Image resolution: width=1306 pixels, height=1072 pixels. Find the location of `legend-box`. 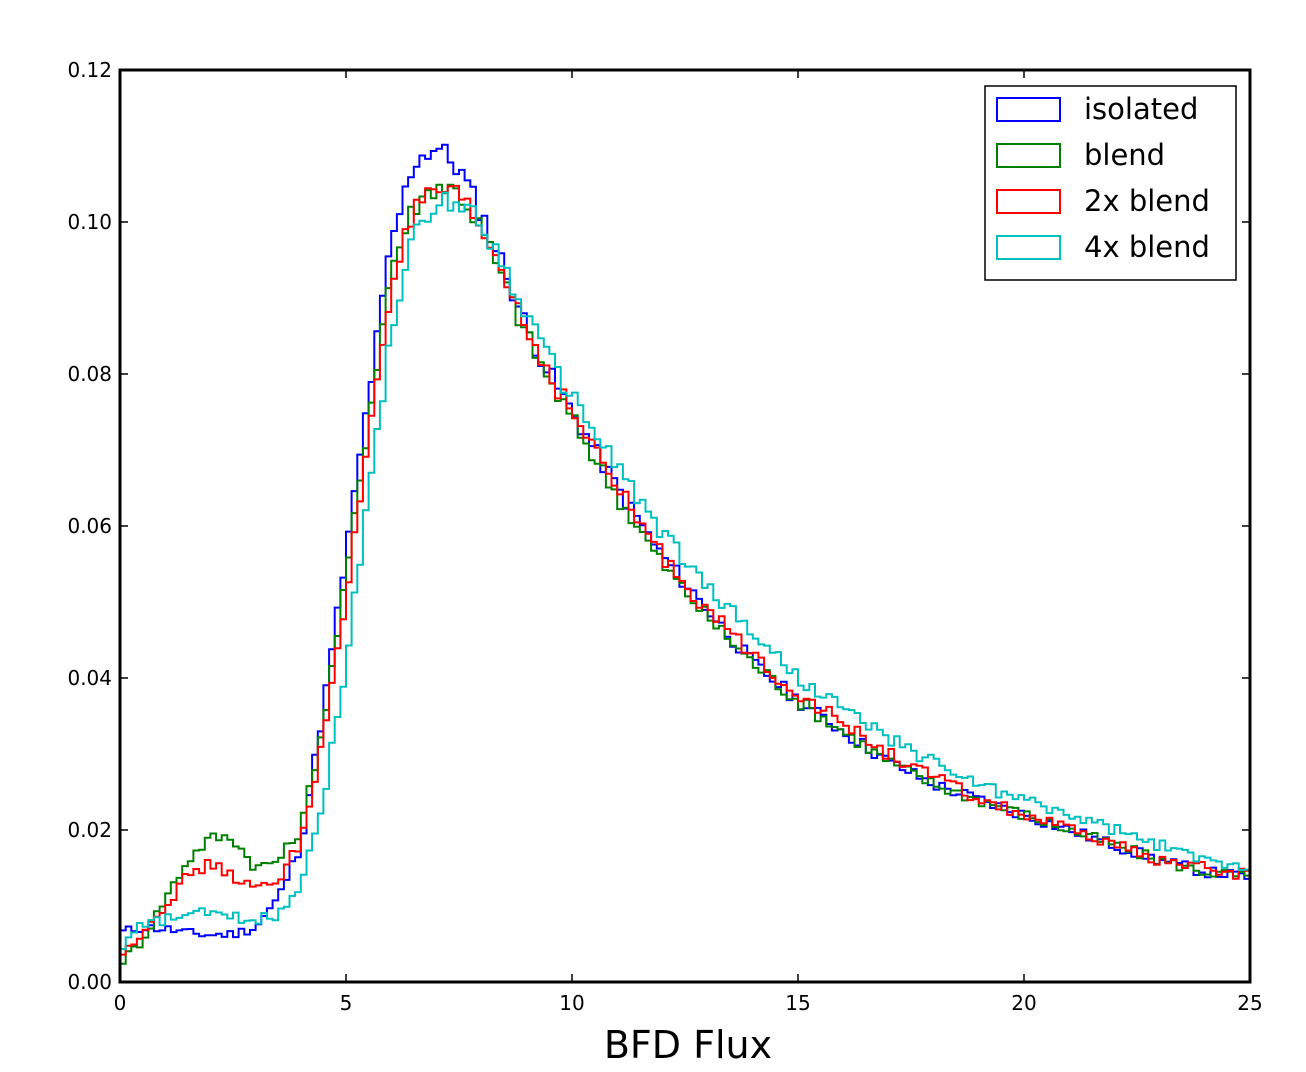

legend-box is located at coordinates (1110, 183).